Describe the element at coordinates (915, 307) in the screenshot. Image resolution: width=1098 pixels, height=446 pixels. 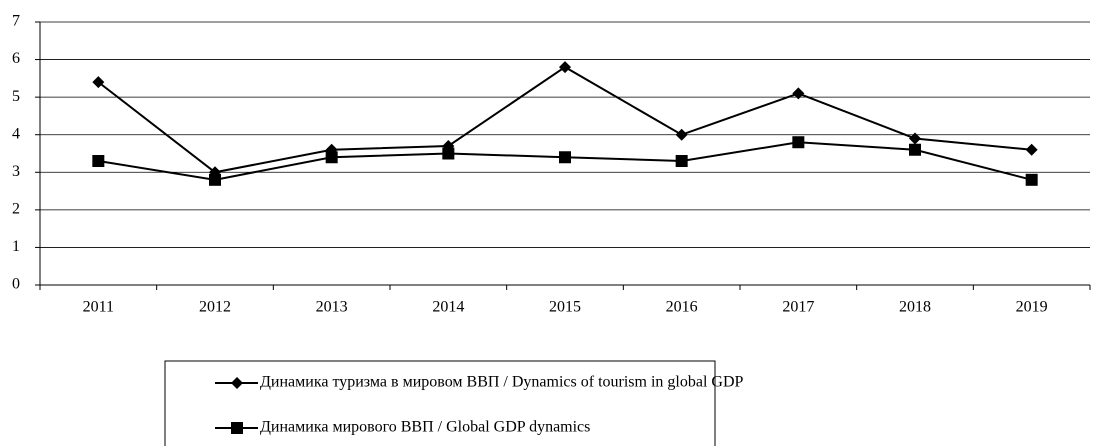
I see `x-tick-label: 2018` at that location.